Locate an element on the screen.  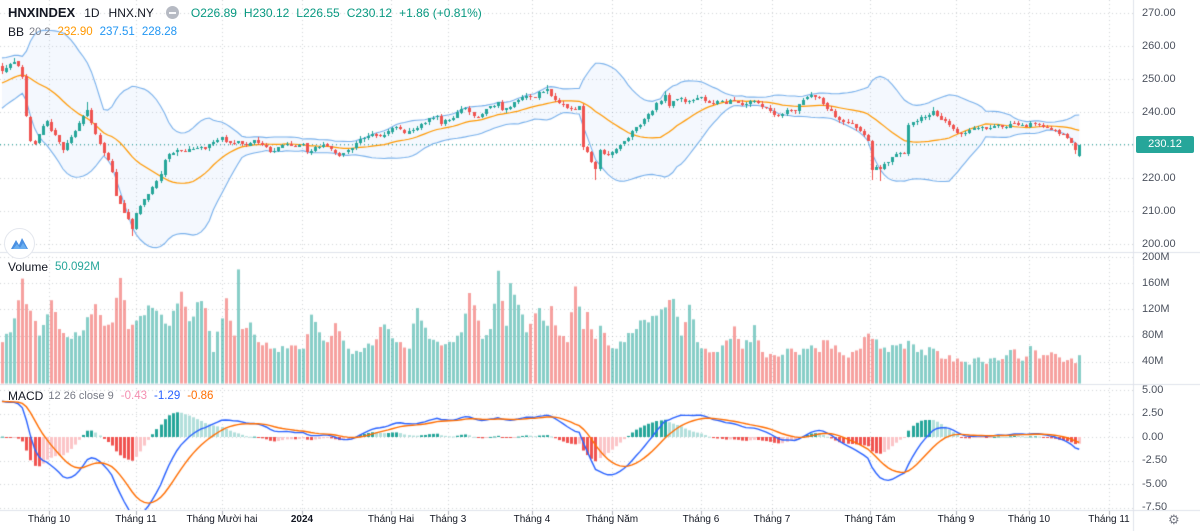
bb-indicator-legend: BB 20 2 232.90 237.51 228.28 is located at coordinates (96, 32).